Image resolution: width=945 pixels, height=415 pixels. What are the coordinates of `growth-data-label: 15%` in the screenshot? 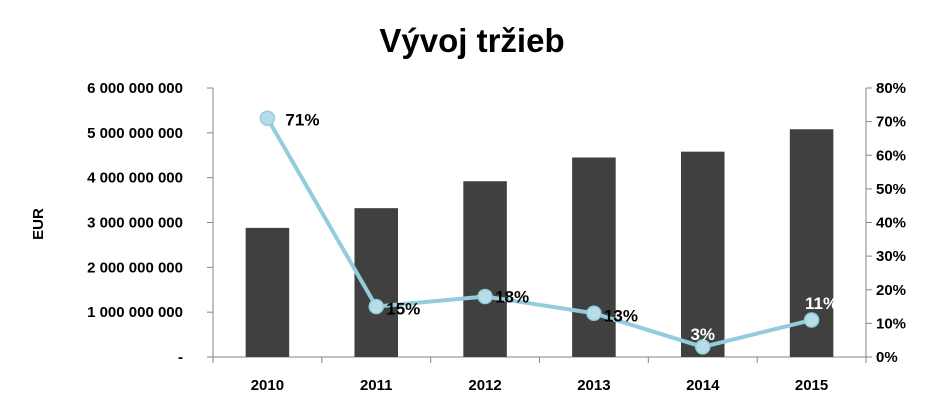 It's located at (403, 309).